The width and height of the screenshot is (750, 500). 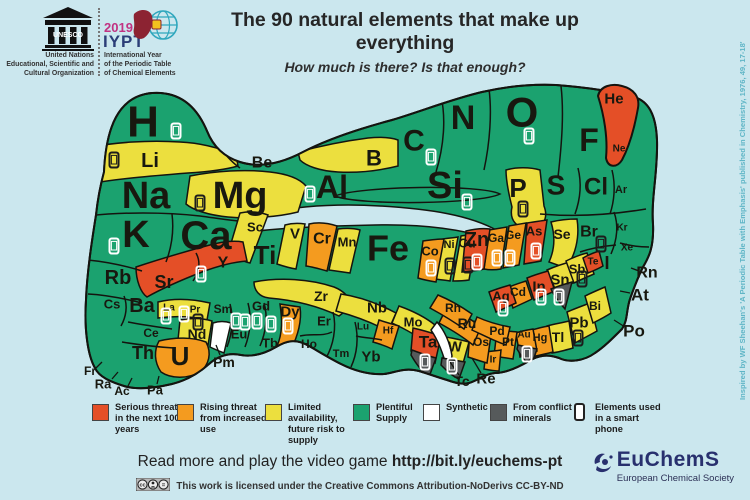 What do you see at coordinates (675, 478) in the screenshot?
I see `euchems-tagline: European Chemical Society` at bounding box center [675, 478].